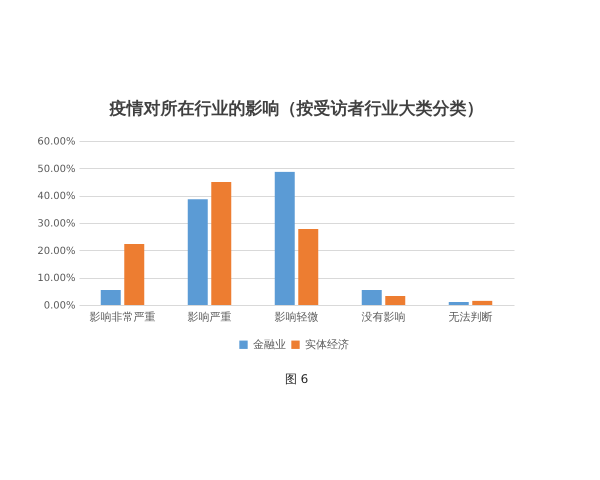 The image size is (600, 480). What do you see at coordinates (296, 317) in the screenshot?
I see `x-tick-label: 影响轻微` at bounding box center [296, 317].